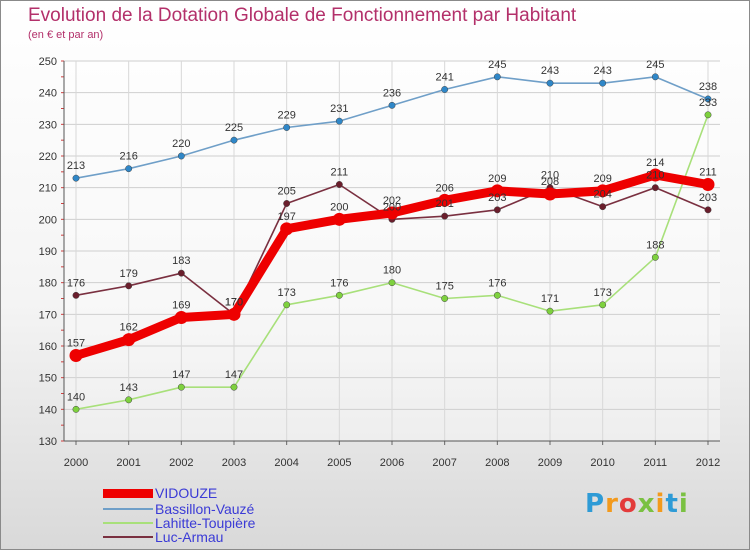 This screenshot has width=750, height=550. I want to click on data-label-lahitte-toupiere: 175, so click(444, 287).